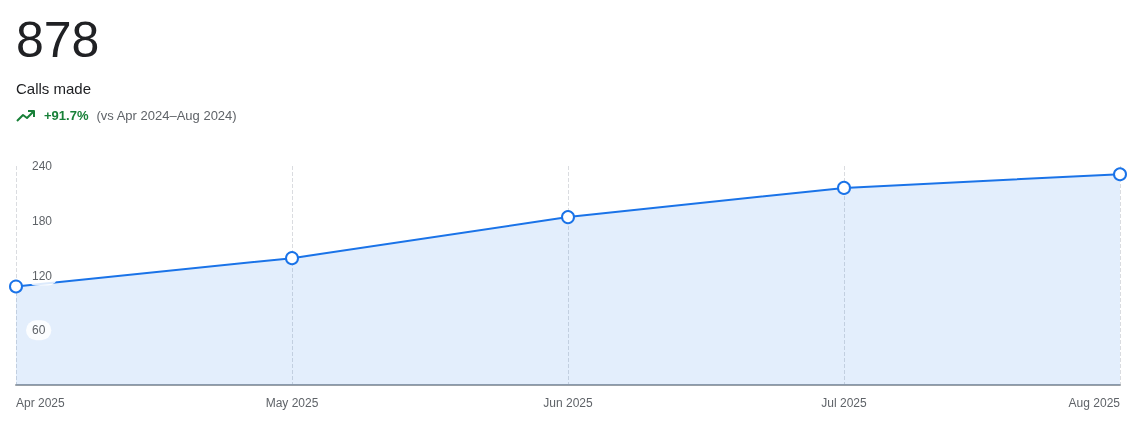 Image resolution: width=1141 pixels, height=424 pixels. What do you see at coordinates (844, 403) in the screenshot?
I see `x-tick-label: Jul 2025` at bounding box center [844, 403].